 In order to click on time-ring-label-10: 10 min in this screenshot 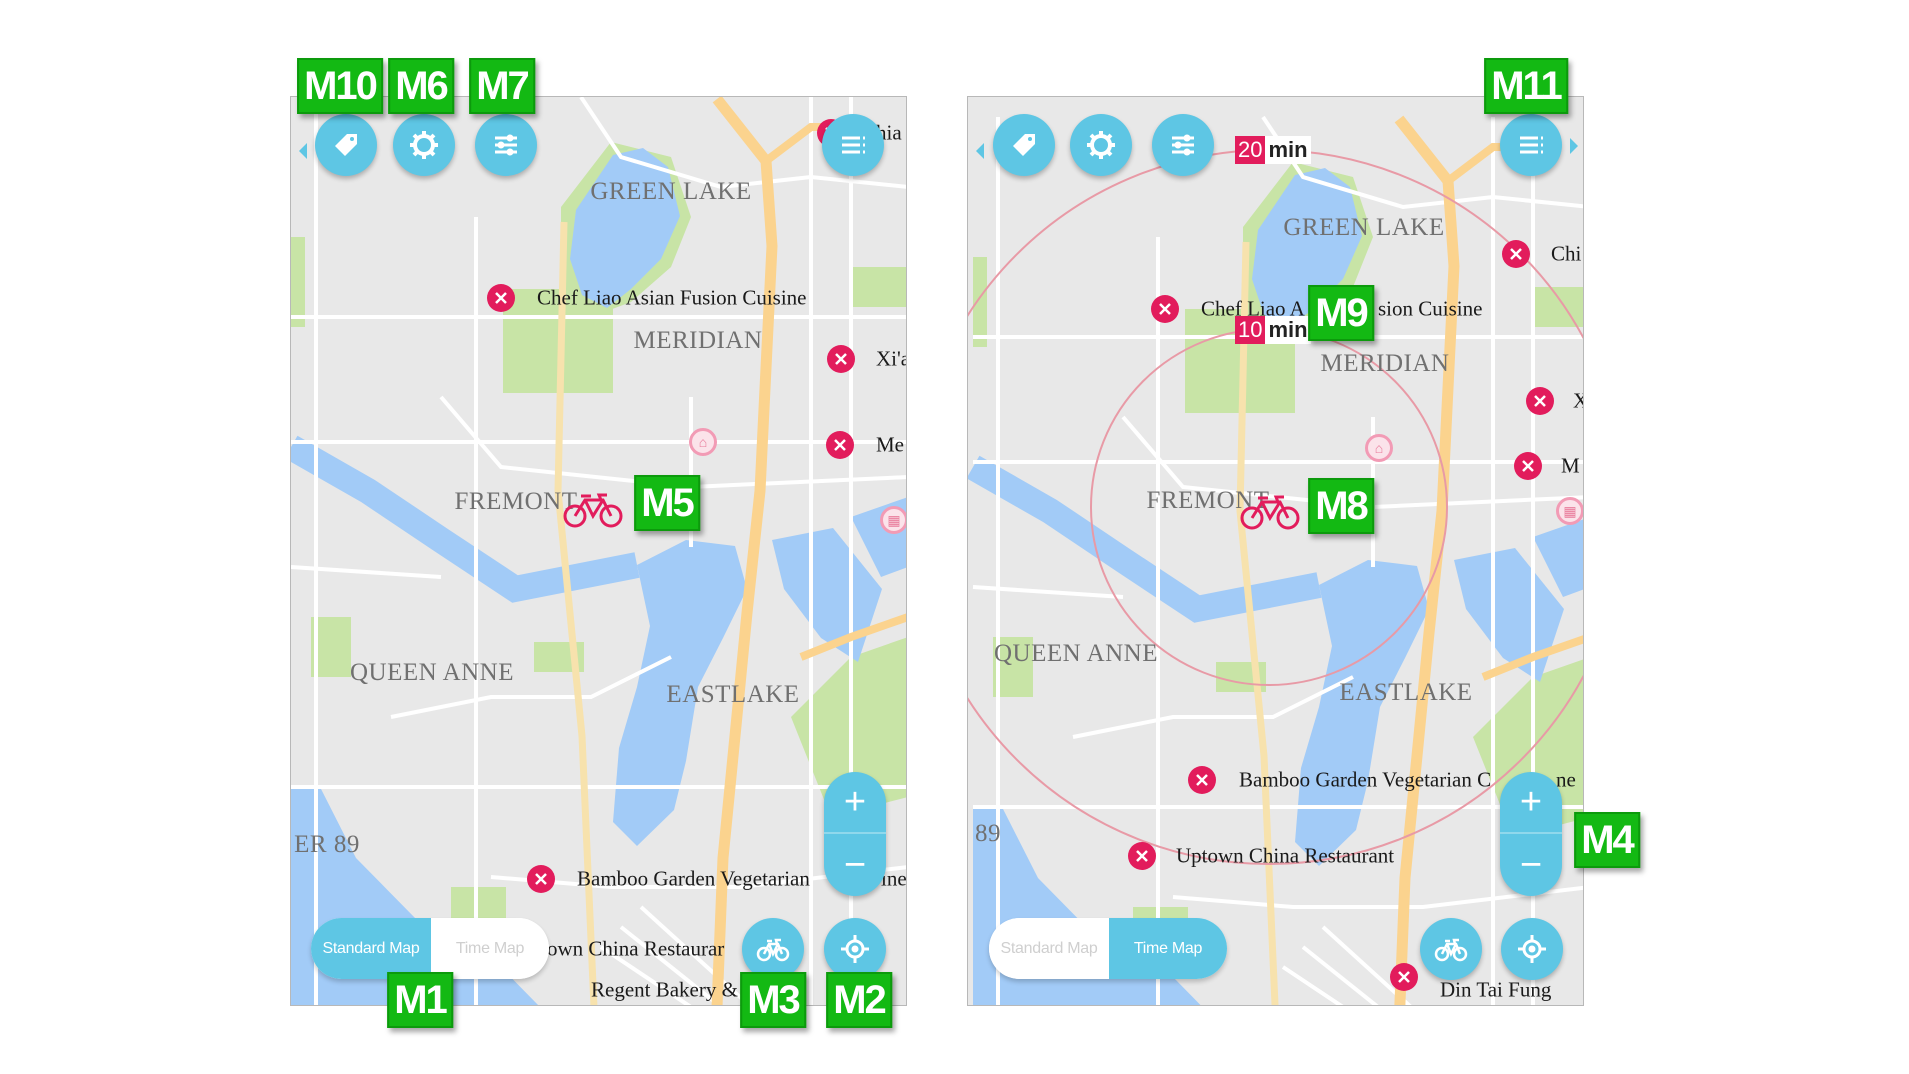, I will do `click(1273, 330)`.